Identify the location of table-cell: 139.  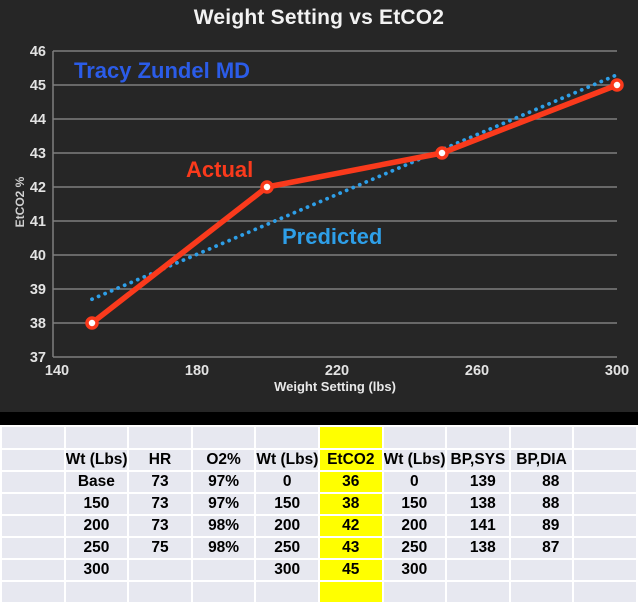
(478, 482).